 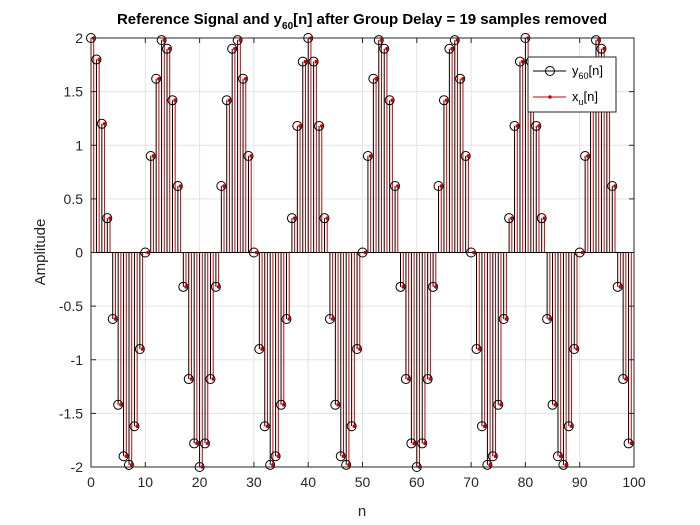 I want to click on legend: y60[n] xu[n], so click(x=572, y=84).